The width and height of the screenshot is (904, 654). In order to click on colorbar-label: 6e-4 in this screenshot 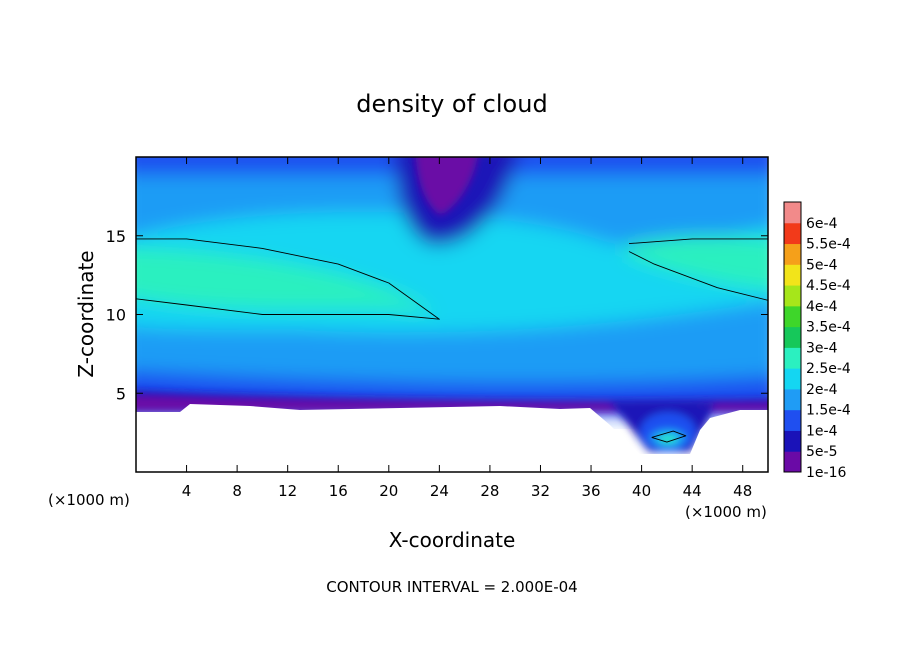, I will do `click(822, 224)`.